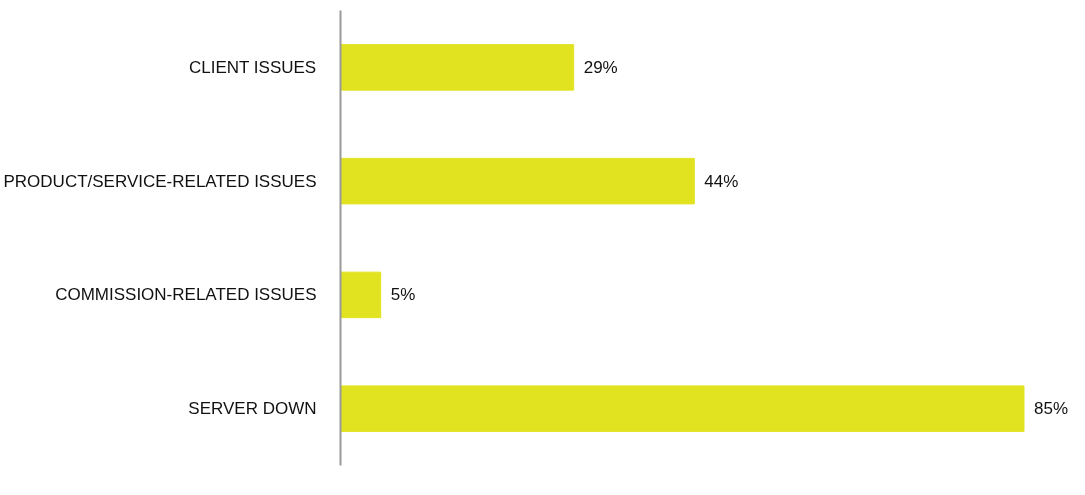 This screenshot has height=495, width=1085. Describe the element at coordinates (160, 181) in the screenshot. I see `y-tick-label: PRODUCT/SERVICE-RELATED ISSUES` at that location.